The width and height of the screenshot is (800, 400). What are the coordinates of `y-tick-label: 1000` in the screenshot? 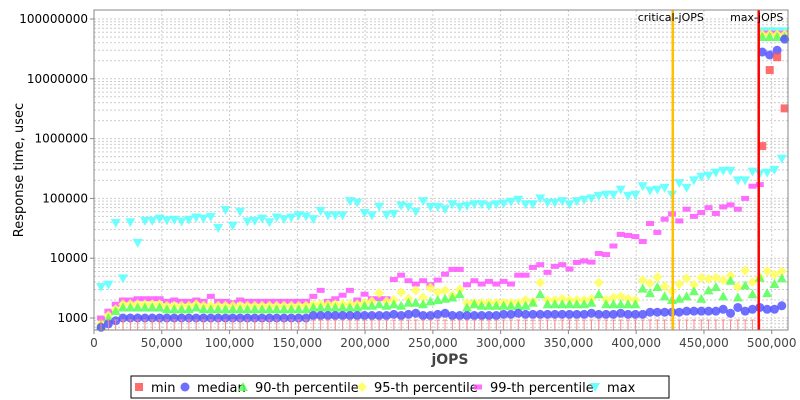 It's located at (72, 318).